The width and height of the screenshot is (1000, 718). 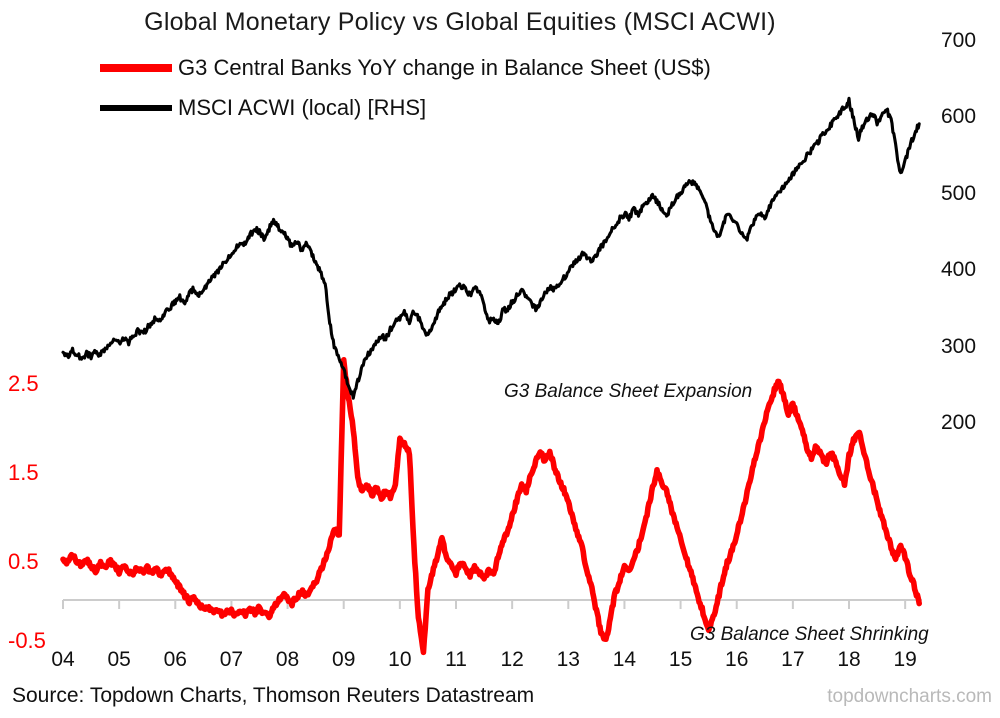 What do you see at coordinates (680, 659) in the screenshot?
I see `x-axis-tick-label-15: 15` at bounding box center [680, 659].